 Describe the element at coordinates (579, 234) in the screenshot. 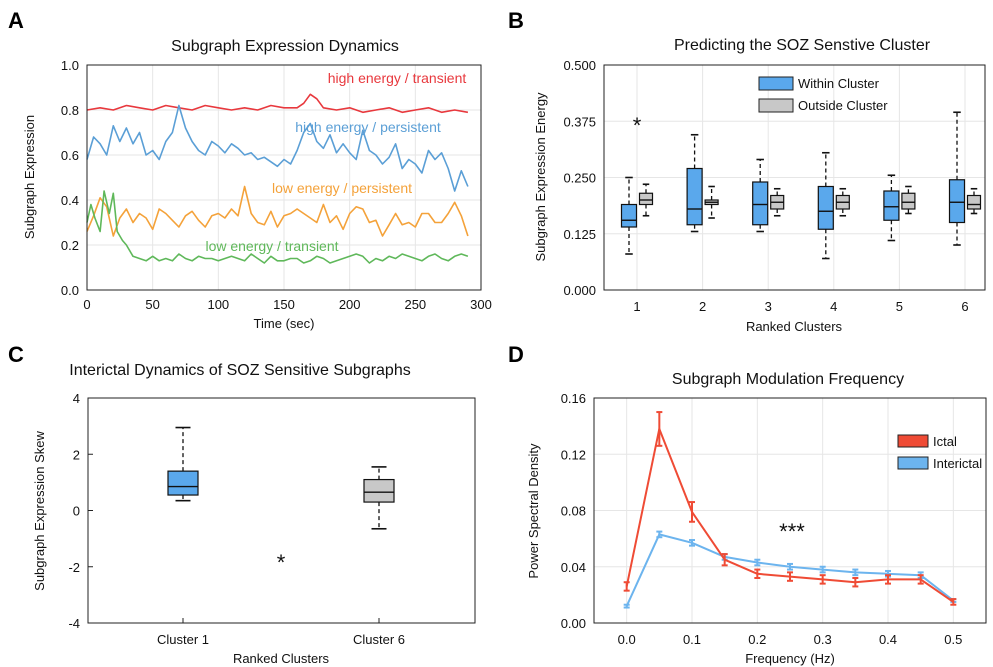

I see `chart-b-ytick-label: 0.125` at that location.